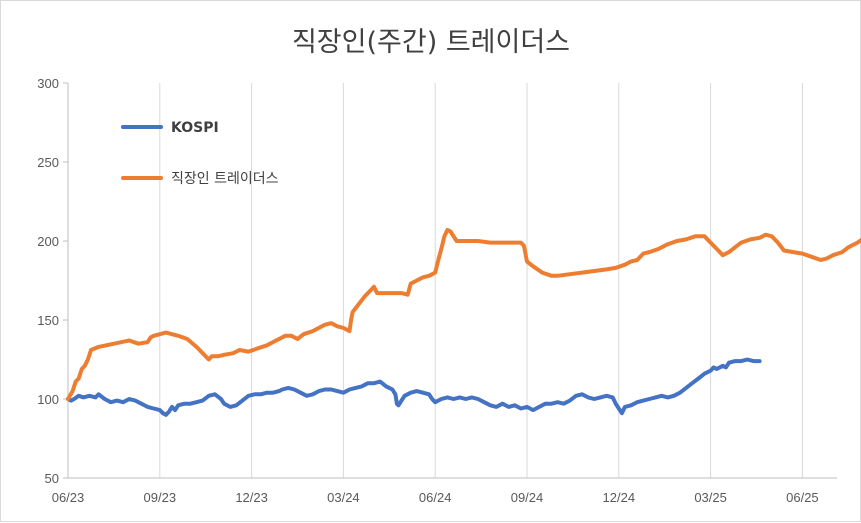 The width and height of the screenshot is (861, 523). What do you see at coordinates (160, 497) in the screenshot?
I see `x-tick-label: 09/23` at bounding box center [160, 497].